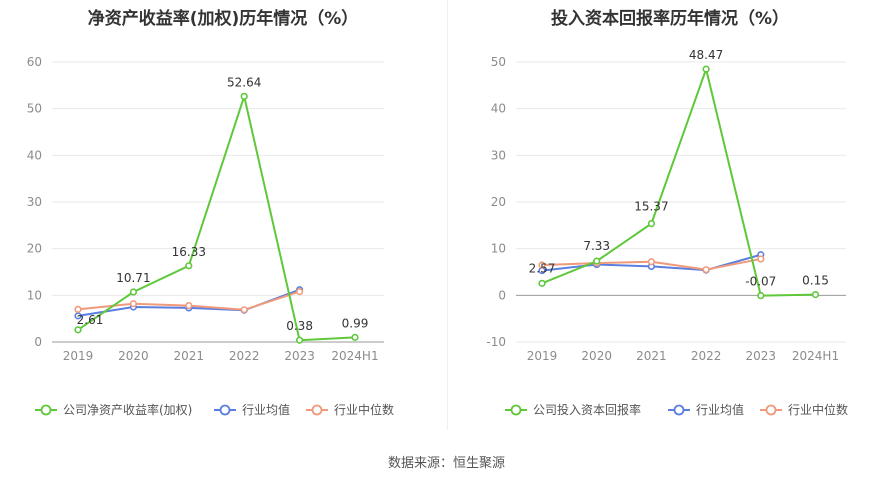 This screenshot has width=893, height=481. What do you see at coordinates (34, 62) in the screenshot?
I see `y-tick-label: 60` at bounding box center [34, 62].